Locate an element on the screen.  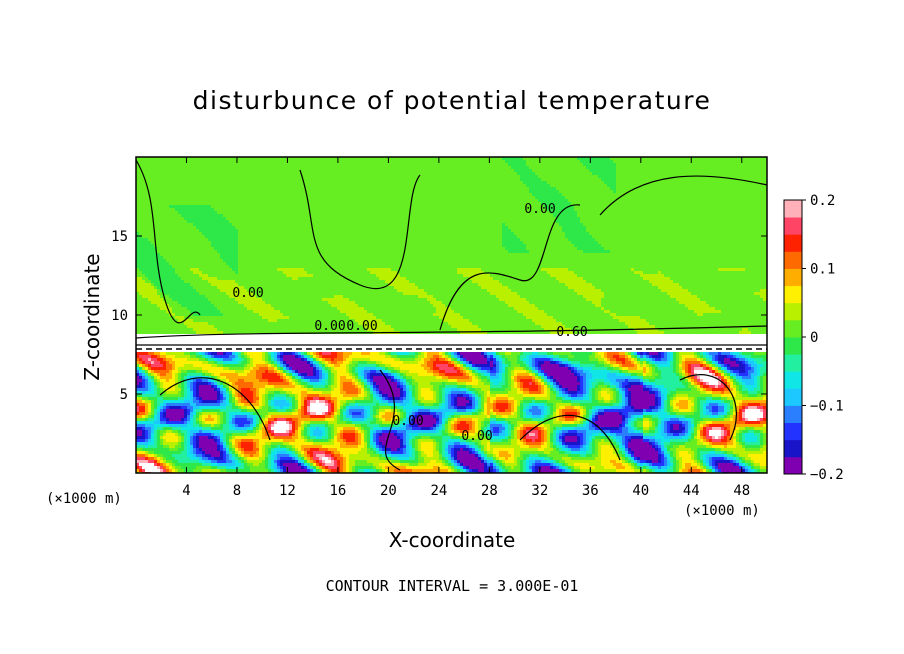
x-tick-label: 28 is located at coordinates (489, 491).